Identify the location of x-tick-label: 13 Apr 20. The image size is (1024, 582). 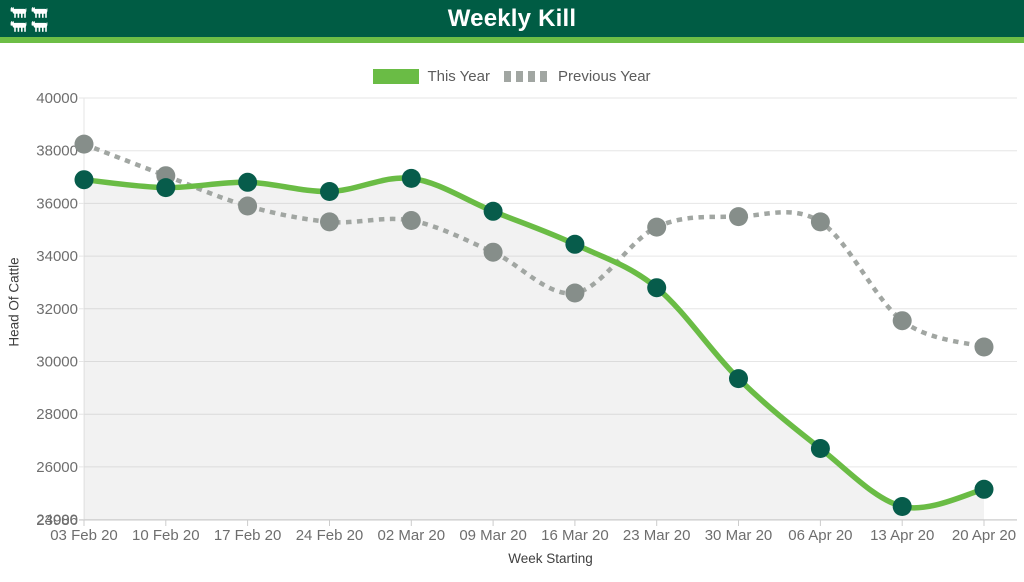
(902, 535).